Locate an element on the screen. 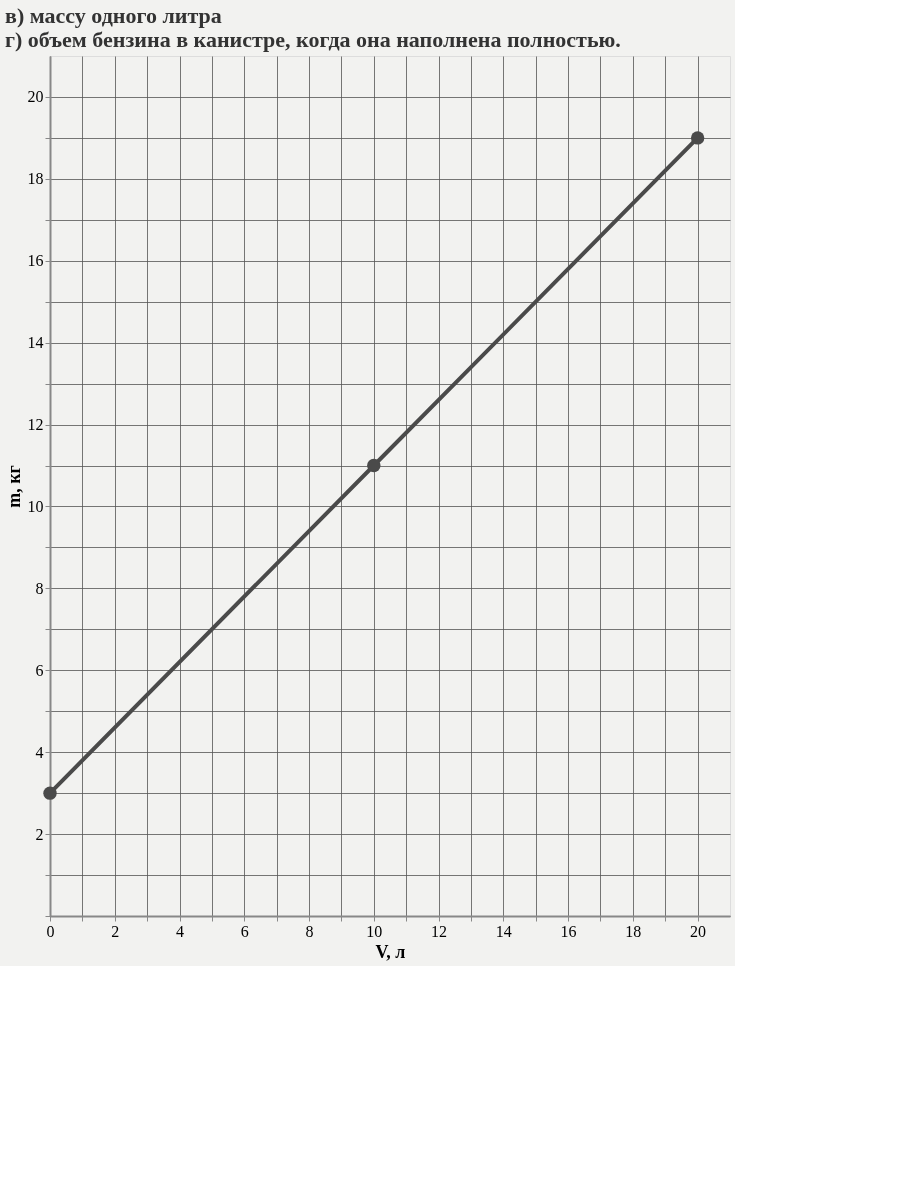 The height and width of the screenshot is (1200, 900). y-tick-label: 8 is located at coordinates (39, 588).